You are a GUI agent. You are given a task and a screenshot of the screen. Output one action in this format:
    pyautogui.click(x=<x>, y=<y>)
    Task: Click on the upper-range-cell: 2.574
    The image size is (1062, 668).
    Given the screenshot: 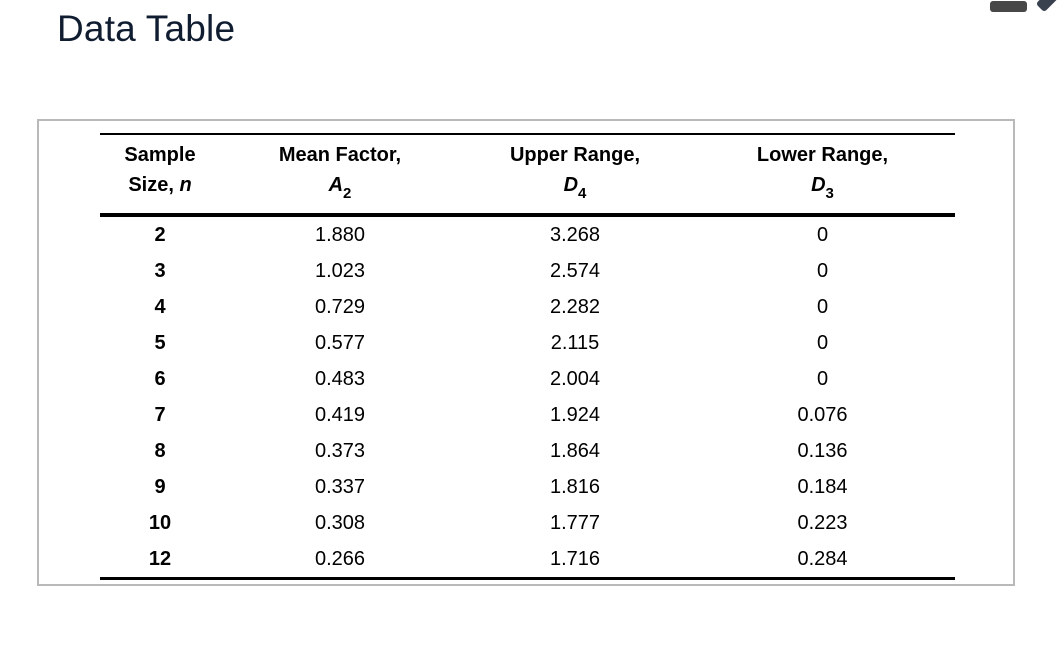 What is the action you would take?
    pyautogui.click(x=575, y=270)
    